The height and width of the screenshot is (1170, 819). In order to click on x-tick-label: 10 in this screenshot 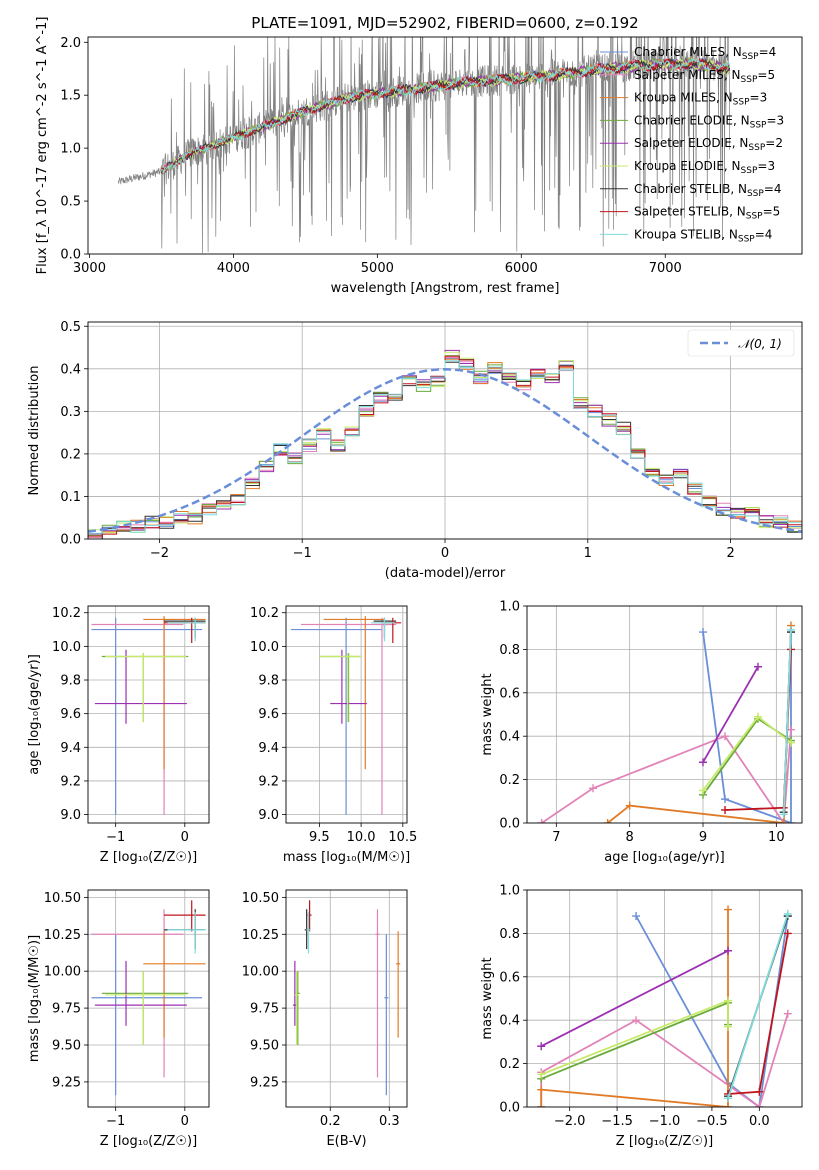, I will do `click(776, 837)`.